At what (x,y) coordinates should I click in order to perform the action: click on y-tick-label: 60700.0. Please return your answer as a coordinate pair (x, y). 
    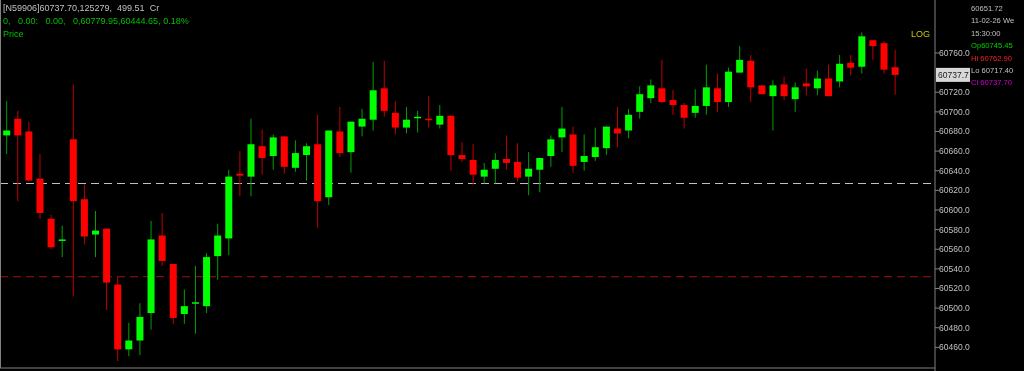
    Looking at the image, I should click on (954, 111).